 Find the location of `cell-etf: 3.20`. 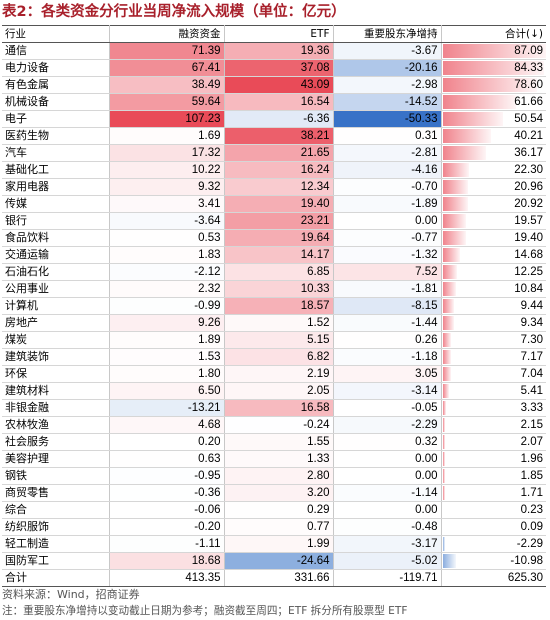

cell-etf: 3.20 is located at coordinates (279, 493).